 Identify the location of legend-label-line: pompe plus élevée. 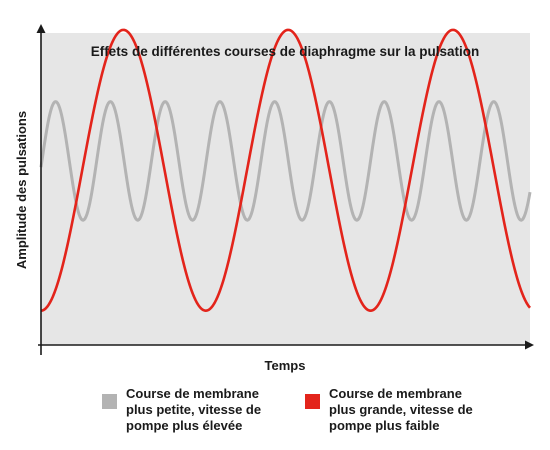
(184, 425).